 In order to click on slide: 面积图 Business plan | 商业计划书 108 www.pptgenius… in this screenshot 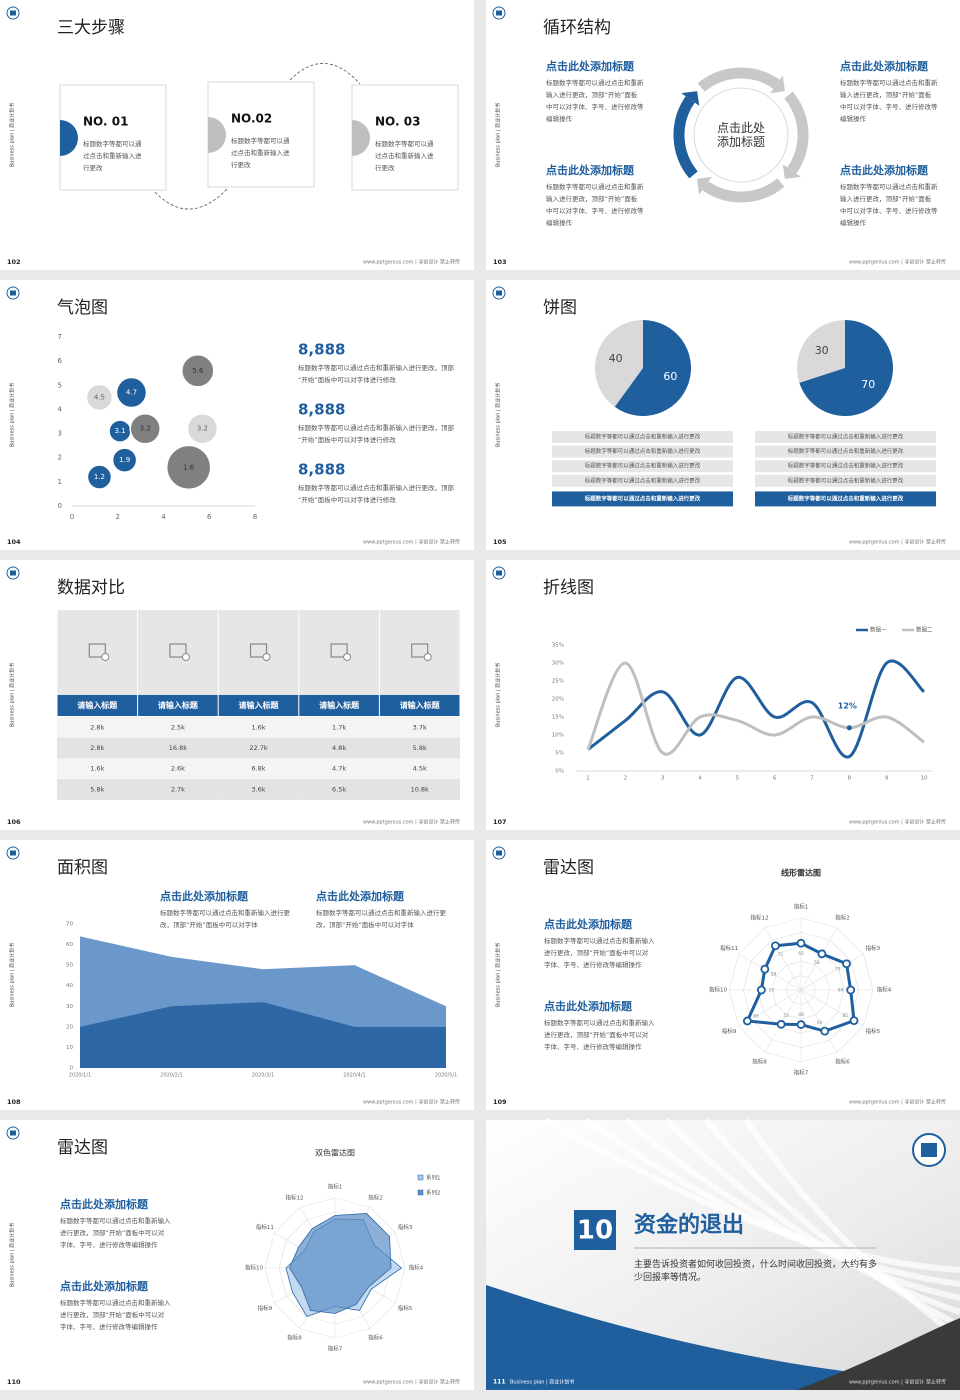, I will do `click(237, 975)`.